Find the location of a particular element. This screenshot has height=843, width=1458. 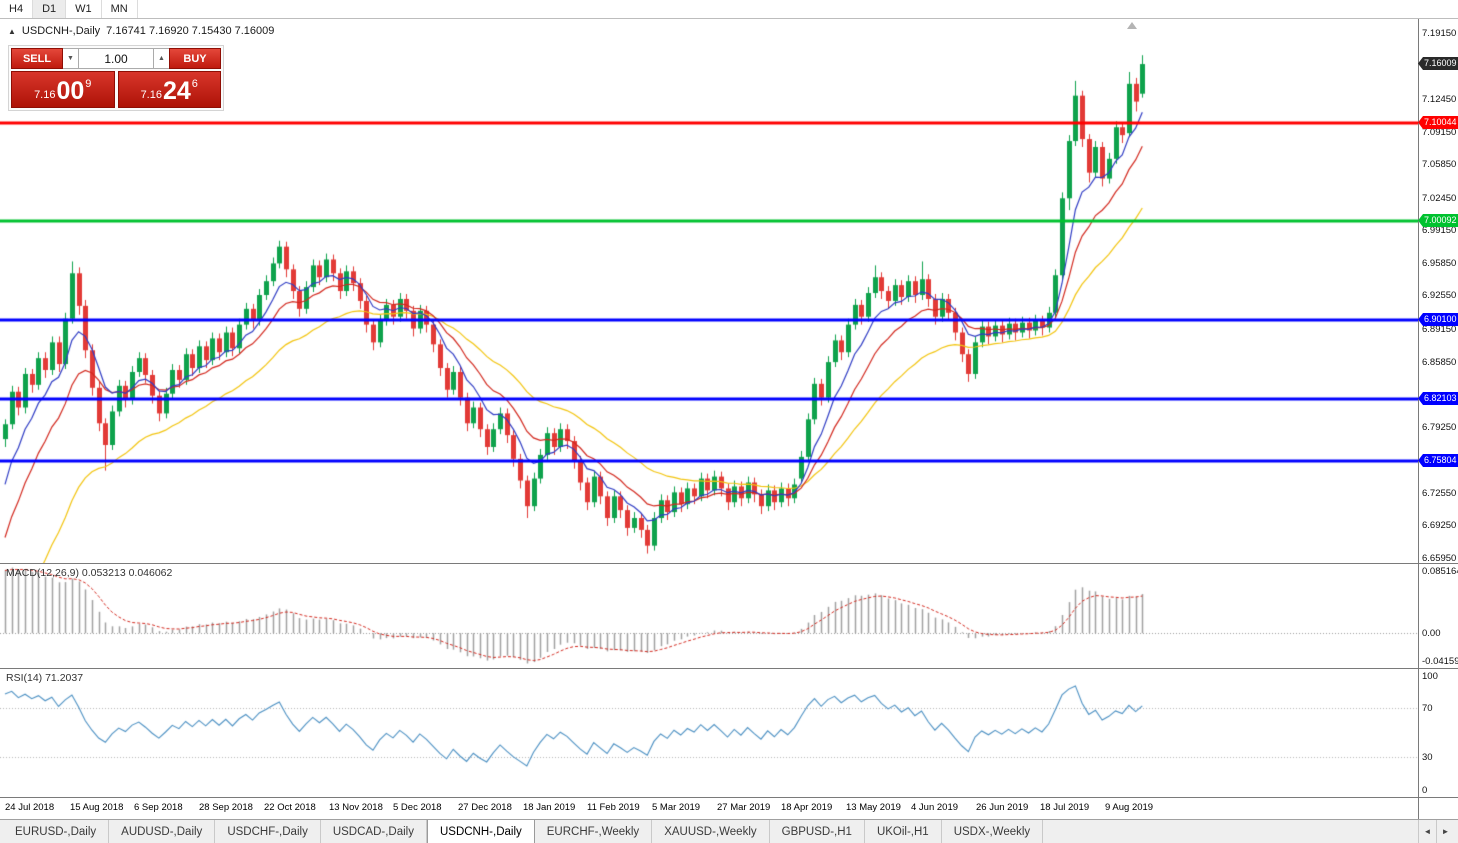

macd-label: MACD(12,26,9) 0.053213 0.046062 is located at coordinates (89, 573).